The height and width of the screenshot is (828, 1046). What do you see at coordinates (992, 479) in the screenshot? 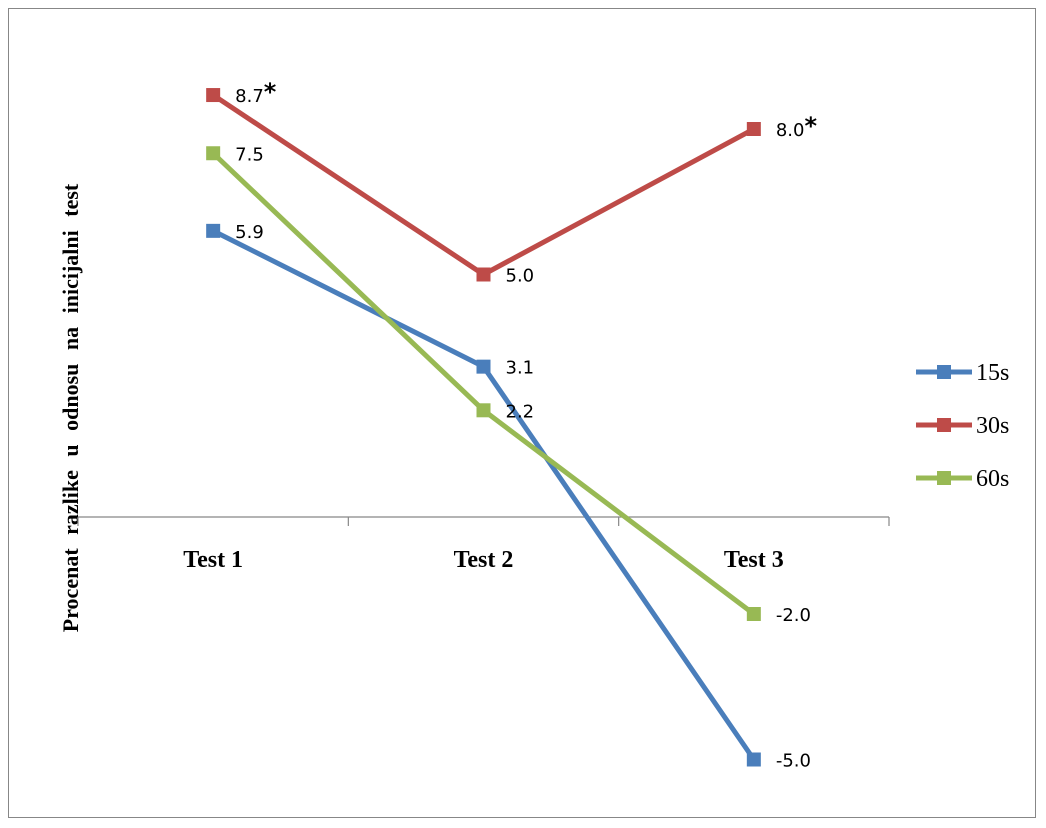
I see `legend-label: 60s` at bounding box center [992, 479].